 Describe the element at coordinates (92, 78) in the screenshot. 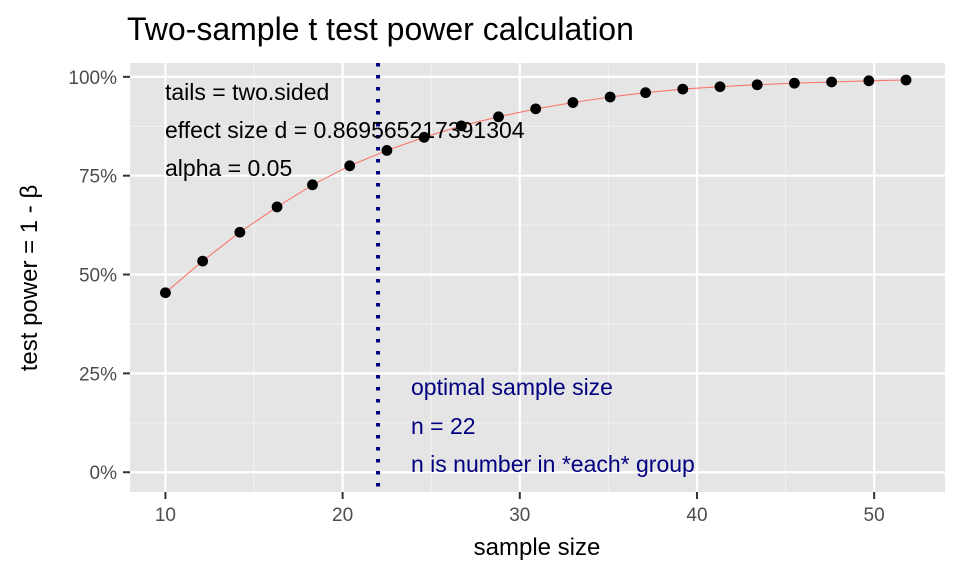

I see `y-tick-label: 100%` at that location.